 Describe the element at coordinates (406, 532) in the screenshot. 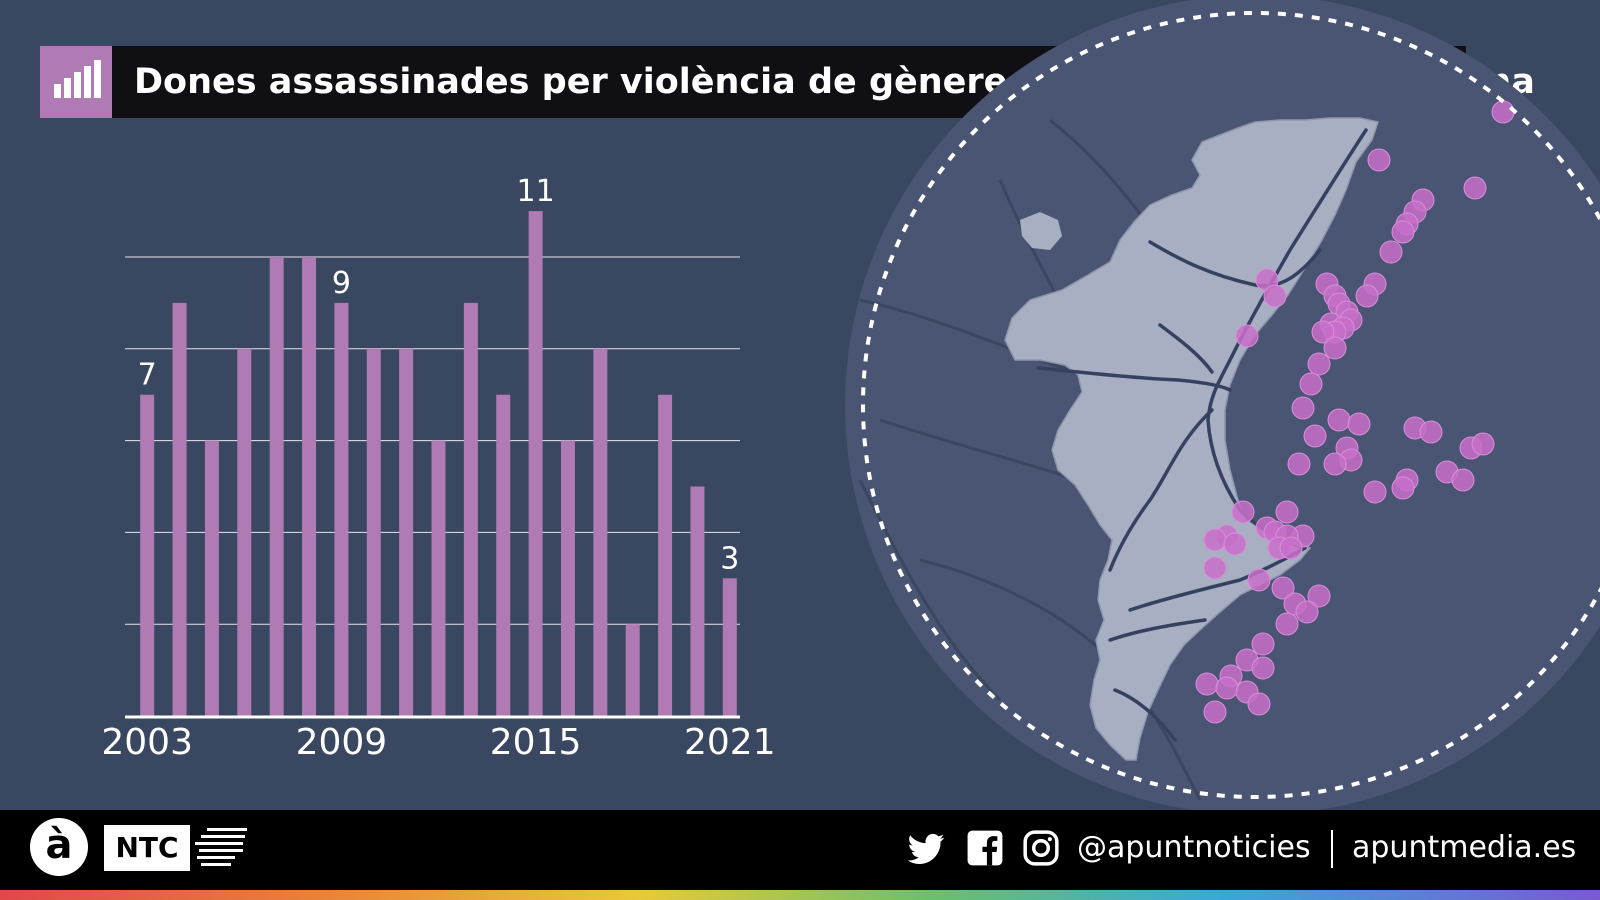

I see `bar-2011` at that location.